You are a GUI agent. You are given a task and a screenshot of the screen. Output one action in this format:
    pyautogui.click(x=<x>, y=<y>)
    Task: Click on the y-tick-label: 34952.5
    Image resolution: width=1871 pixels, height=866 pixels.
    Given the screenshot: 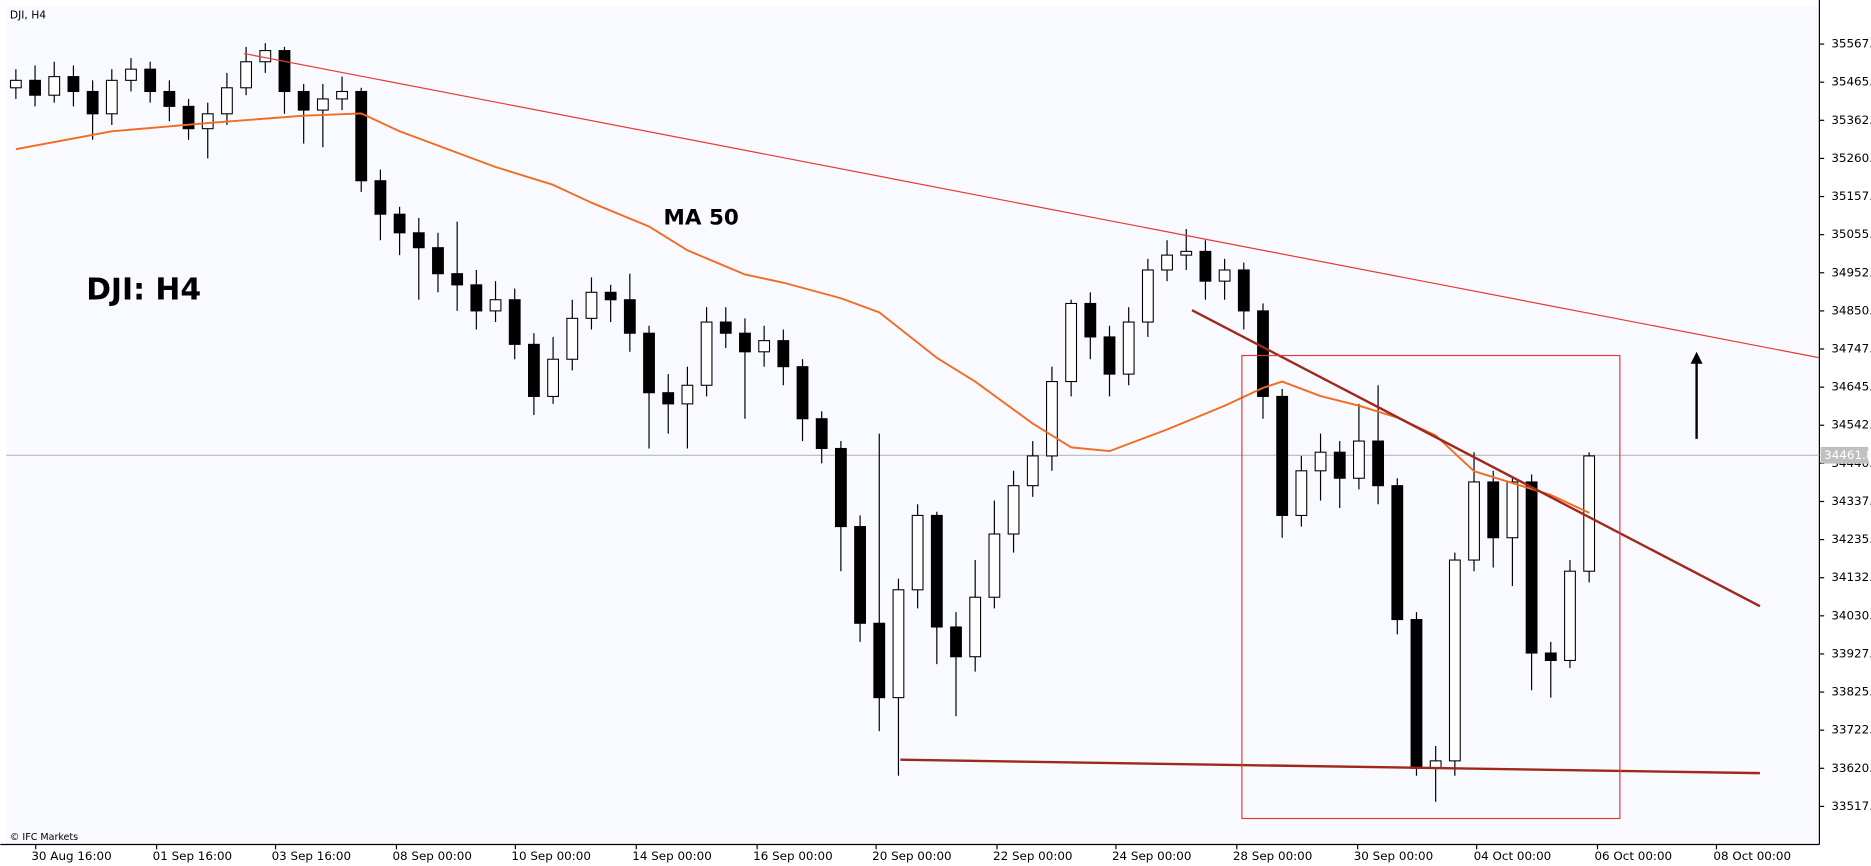 What is the action you would take?
    pyautogui.click(x=1851, y=272)
    